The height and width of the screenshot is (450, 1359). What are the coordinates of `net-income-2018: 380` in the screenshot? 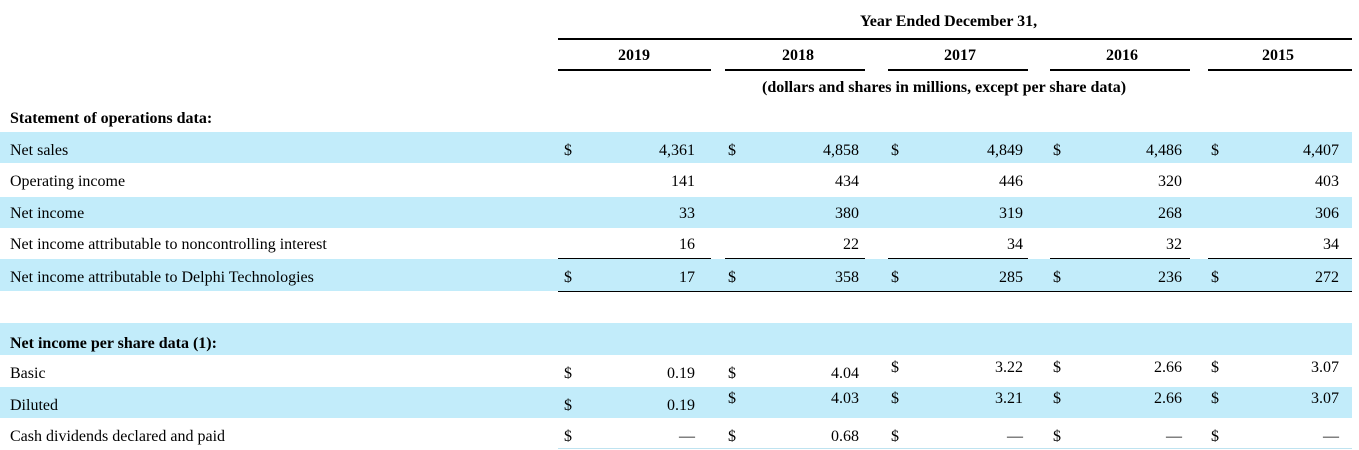 It's located at (847, 213).